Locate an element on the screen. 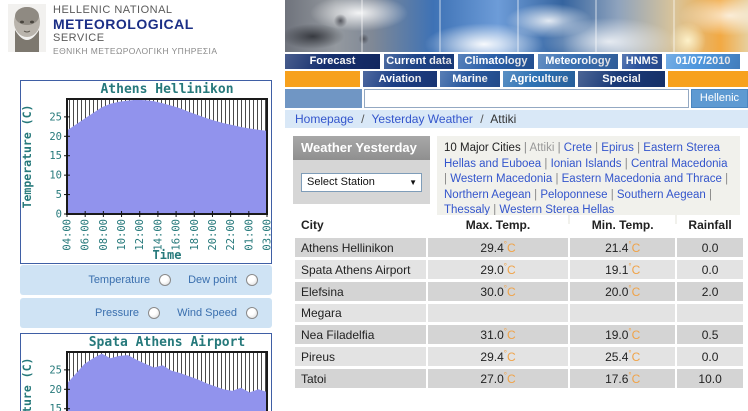  svg-text: 15 is located at coordinates (55, 156).